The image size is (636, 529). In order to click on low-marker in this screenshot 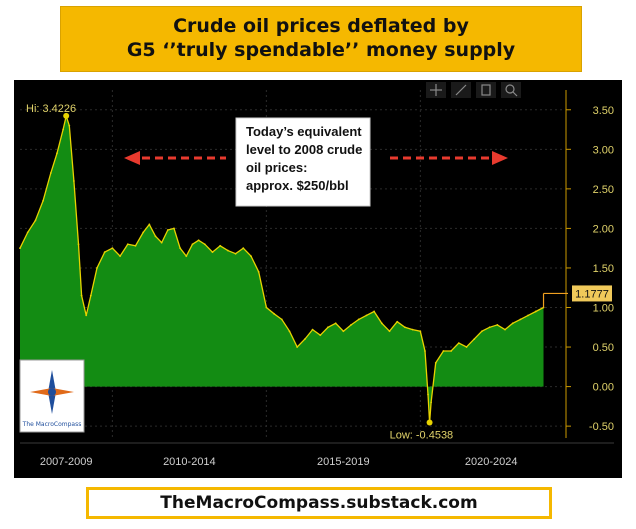, I will do `click(429, 422)`.